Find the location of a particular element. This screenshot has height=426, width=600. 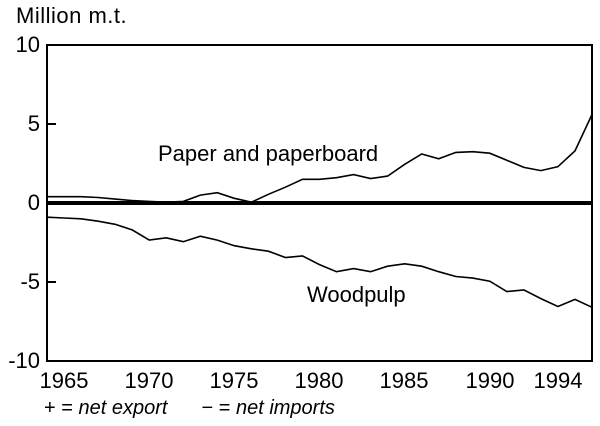

y-tick-label-neg5: -5 is located at coordinates (30, 281).